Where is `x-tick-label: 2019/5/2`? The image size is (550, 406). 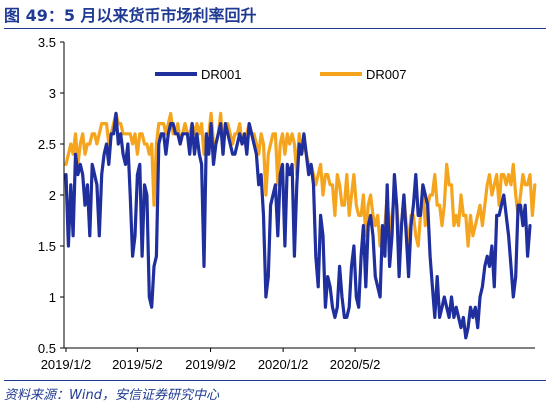
x-tick-label: 2019/5/2 is located at coordinates (137, 364).